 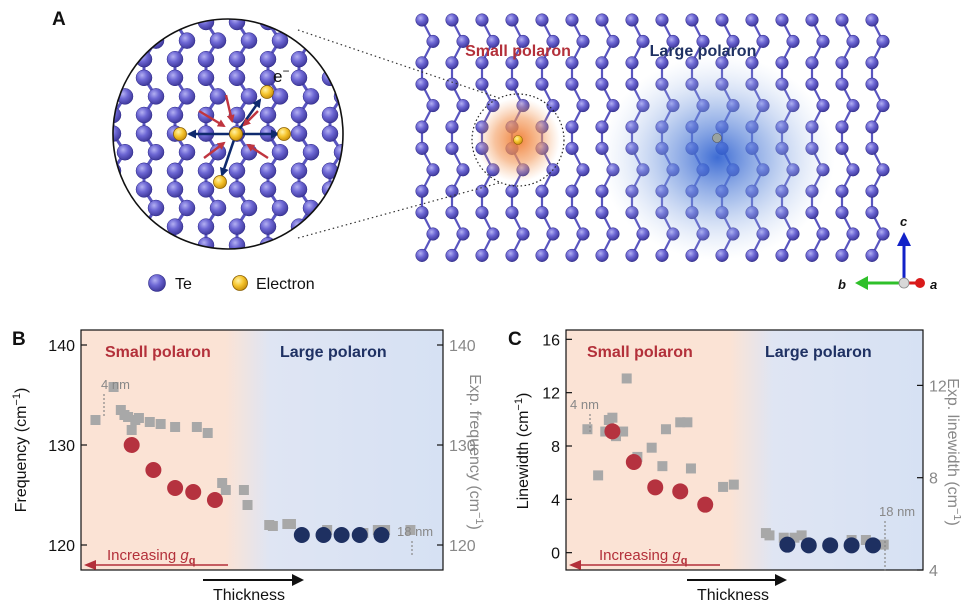 I want to click on panel-c-thick-label: 18 nm, so click(x=897, y=511).